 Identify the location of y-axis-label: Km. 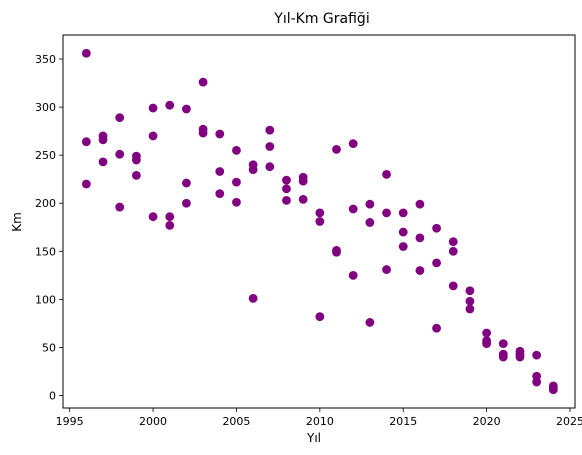
(17, 222).